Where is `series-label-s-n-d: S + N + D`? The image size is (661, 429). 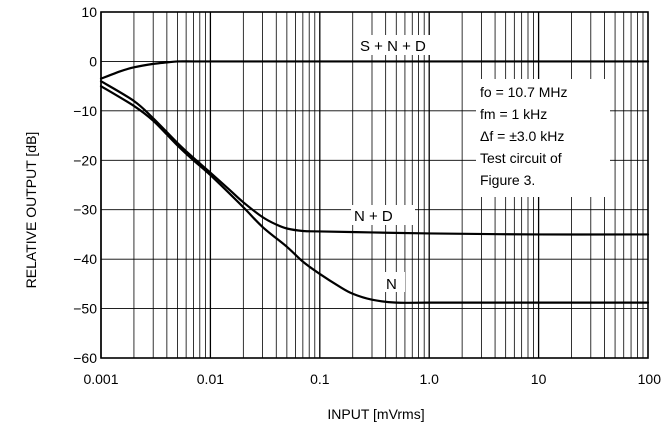 series-label-s-n-d: S + N + D is located at coordinates (393, 46).